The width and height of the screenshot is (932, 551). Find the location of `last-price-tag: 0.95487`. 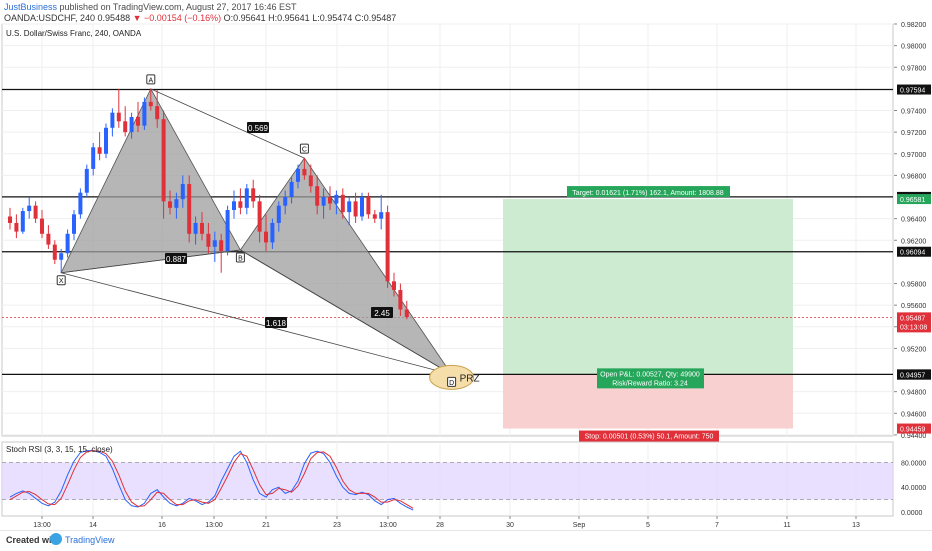

last-price-tag: 0.95487 is located at coordinates (912, 318).